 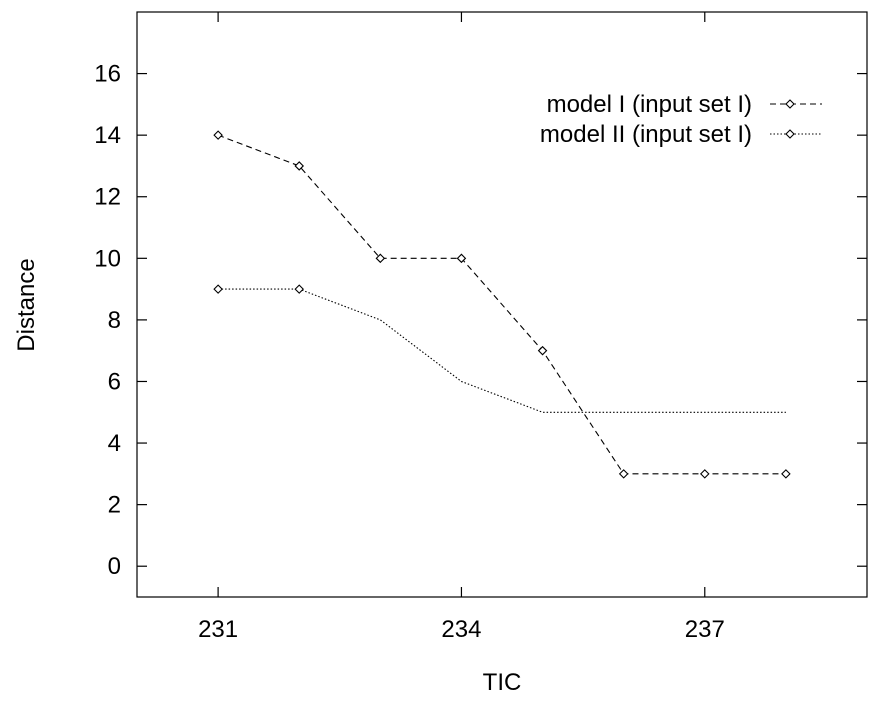 I want to click on y-tick-label: 0, so click(x=114, y=566).